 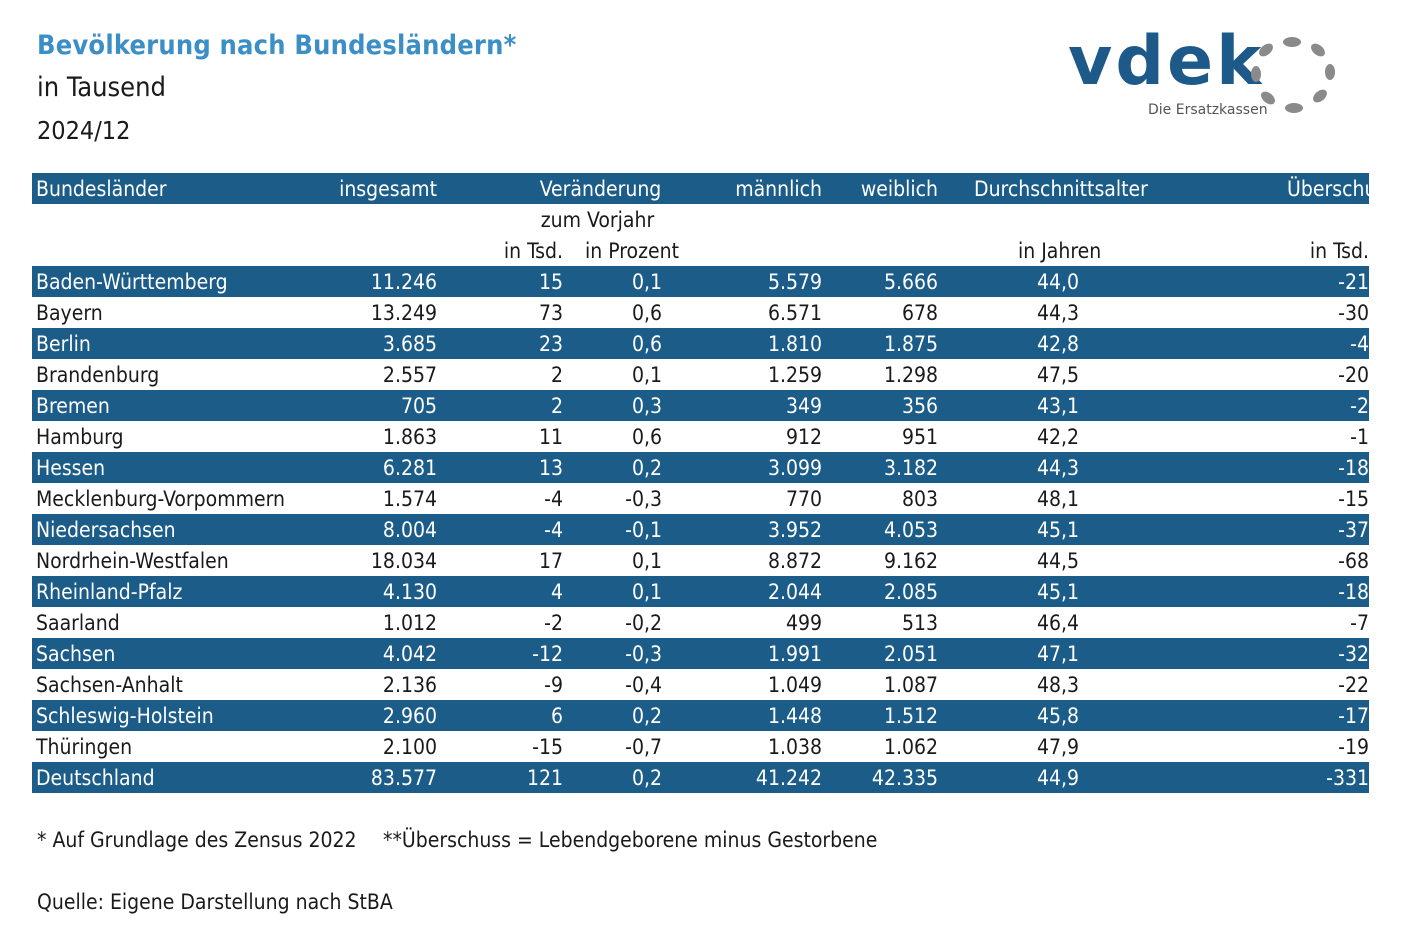 I want to click on cell-change-abs: 11, so click(x=550, y=436).